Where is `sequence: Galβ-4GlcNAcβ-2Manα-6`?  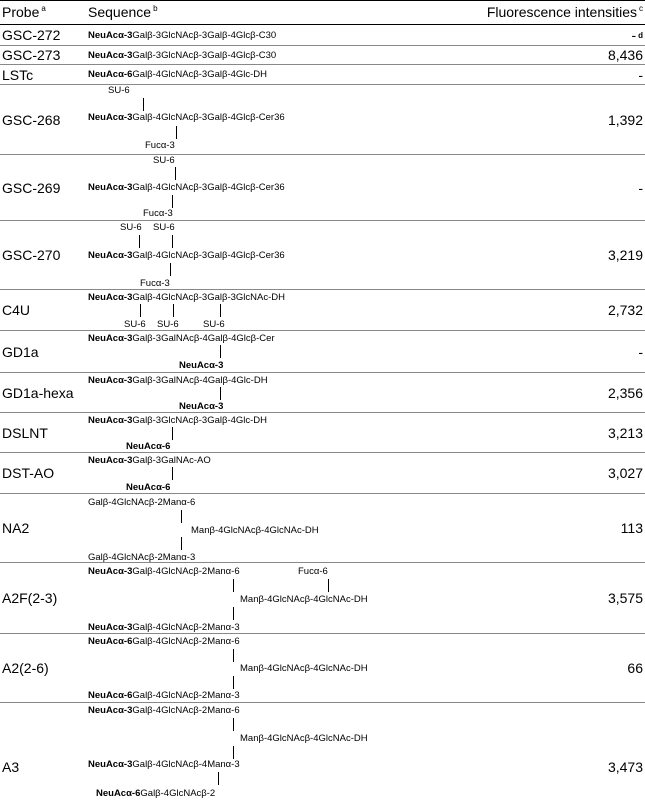 sequence: Galβ-4GlcNAcβ-2Manα-6 is located at coordinates (142, 502).